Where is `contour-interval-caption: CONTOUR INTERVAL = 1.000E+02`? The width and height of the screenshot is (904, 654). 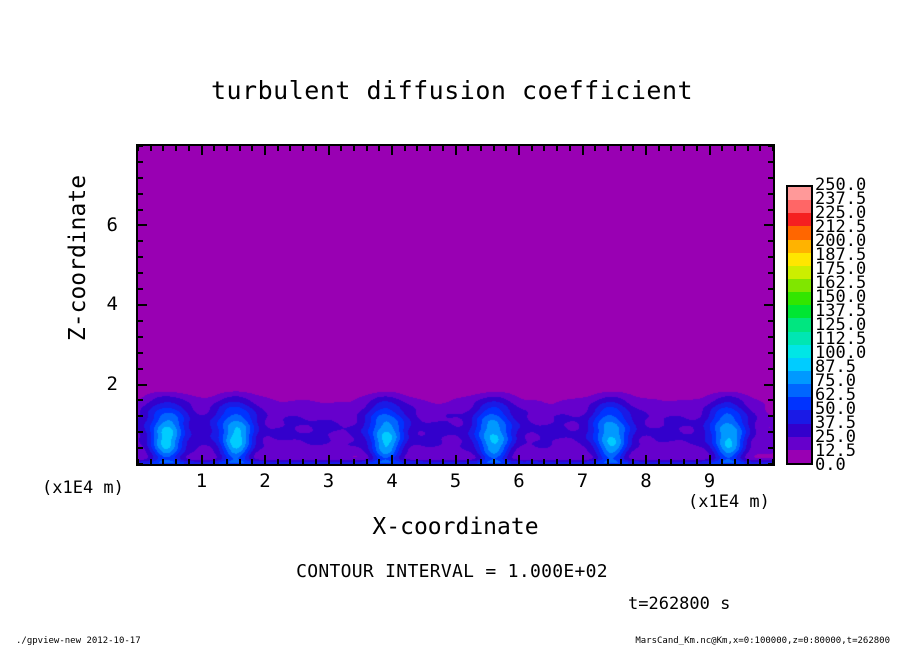 contour-interval-caption: CONTOUR INTERVAL = 1.000E+02 is located at coordinates (452, 571).